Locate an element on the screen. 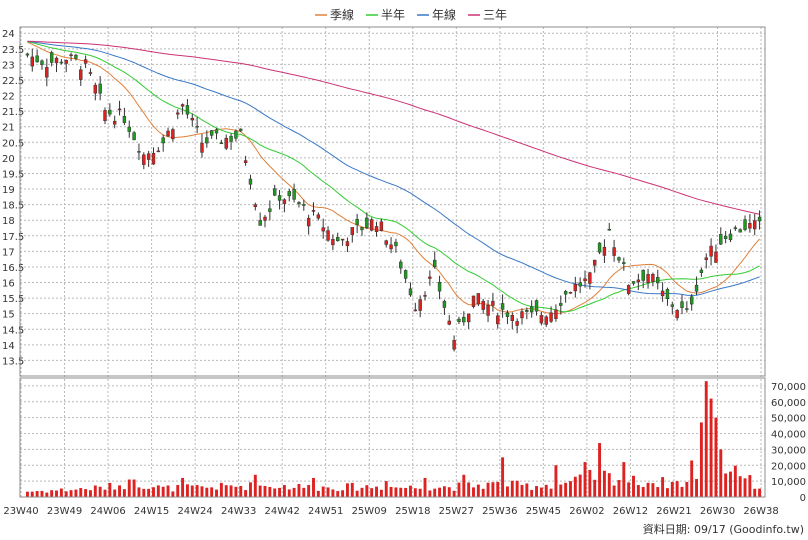 This screenshot has width=808, height=540. price-tick-label: 15.5 is located at coordinates (13, 299).